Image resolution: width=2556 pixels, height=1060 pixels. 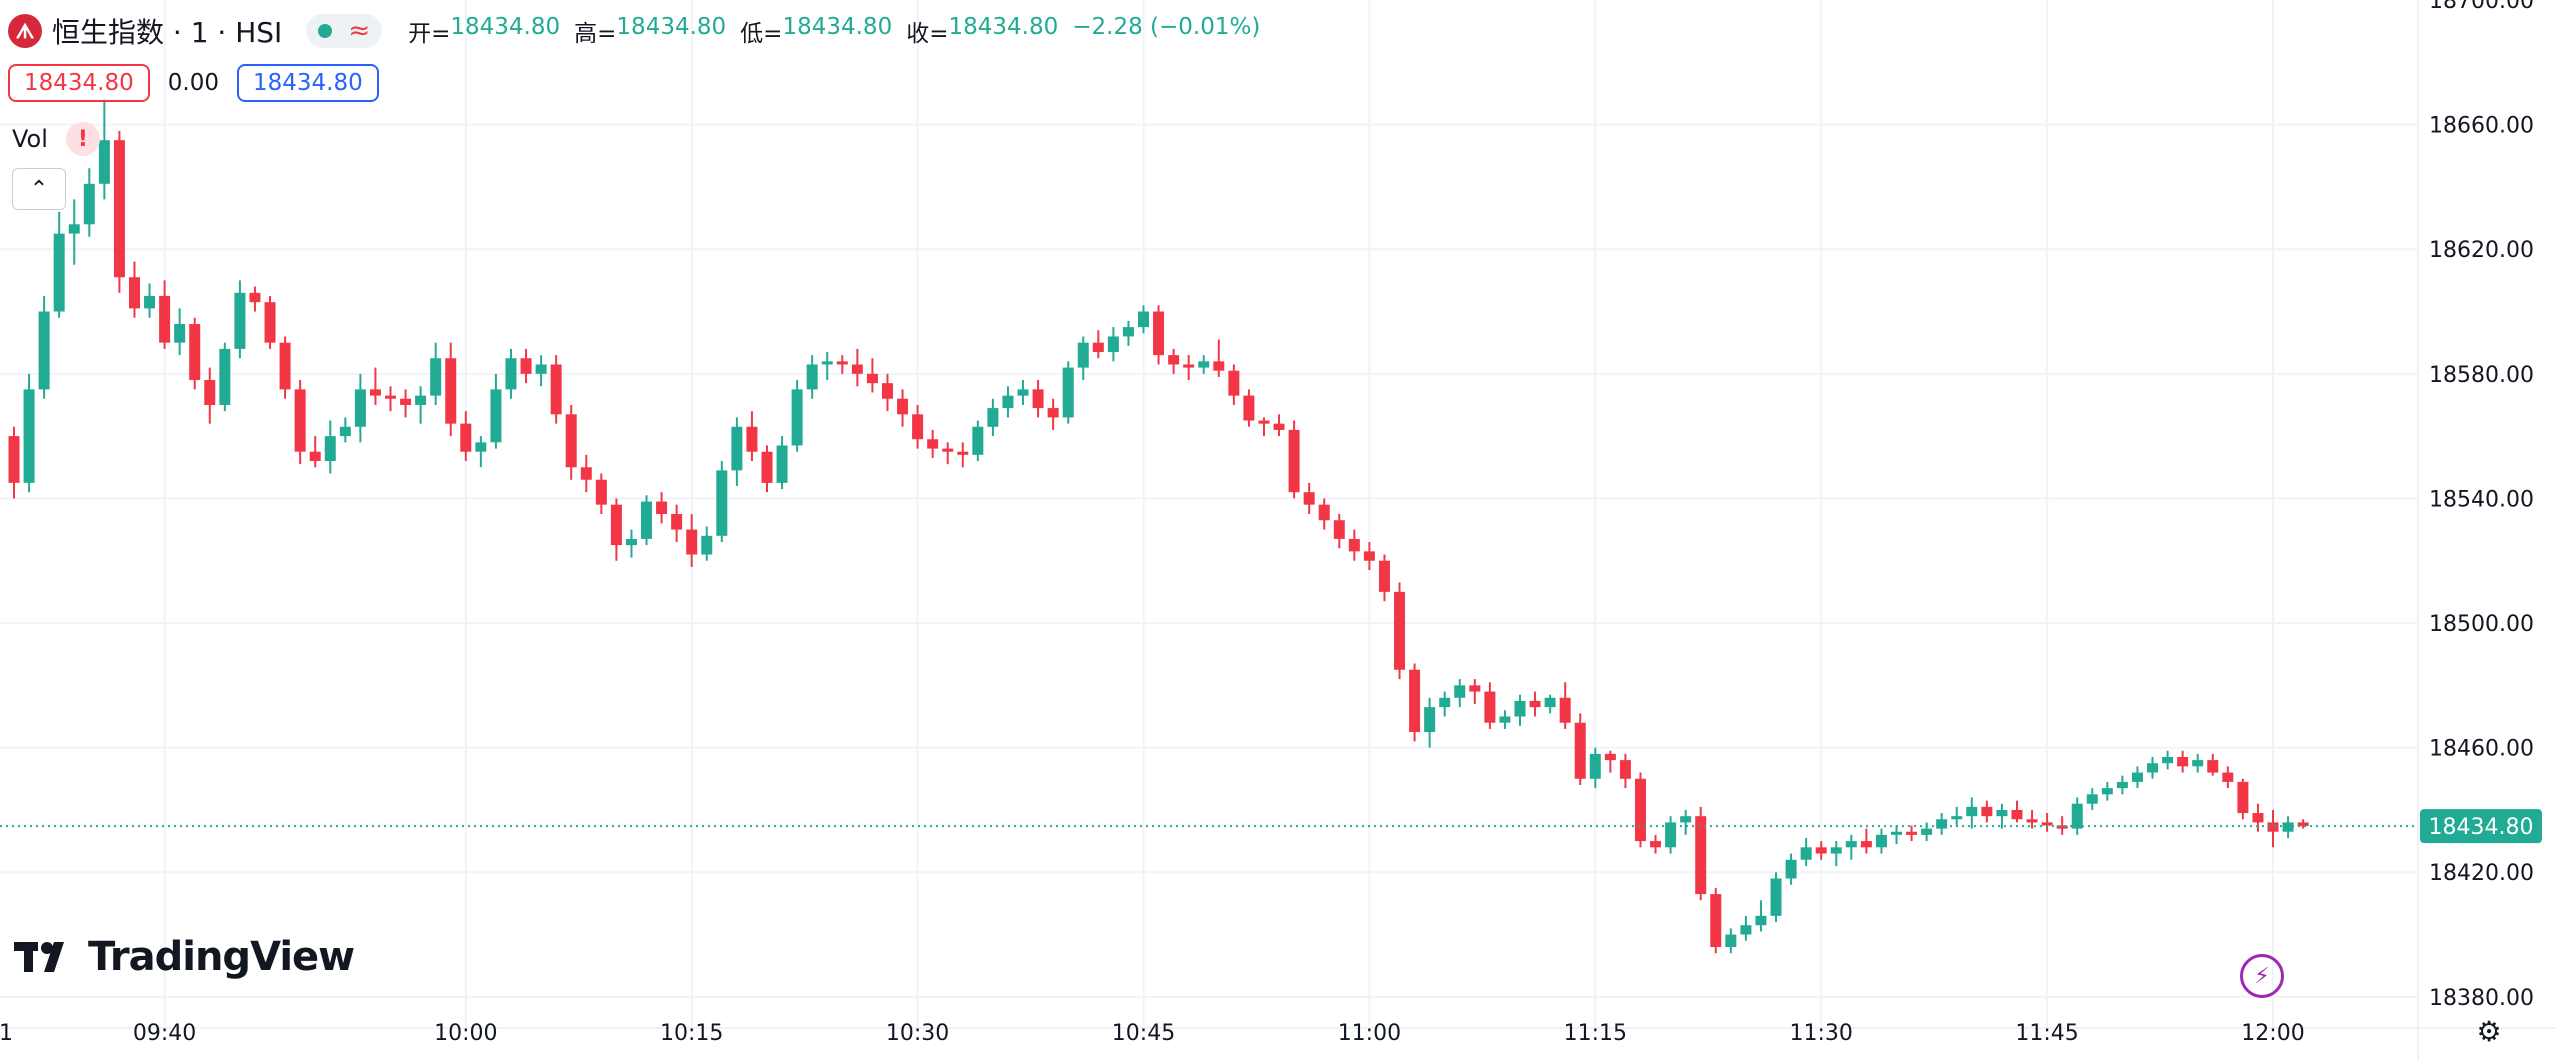 What do you see at coordinates (39, 189) in the screenshot?
I see `collapse-legend-button: ⌃` at bounding box center [39, 189].